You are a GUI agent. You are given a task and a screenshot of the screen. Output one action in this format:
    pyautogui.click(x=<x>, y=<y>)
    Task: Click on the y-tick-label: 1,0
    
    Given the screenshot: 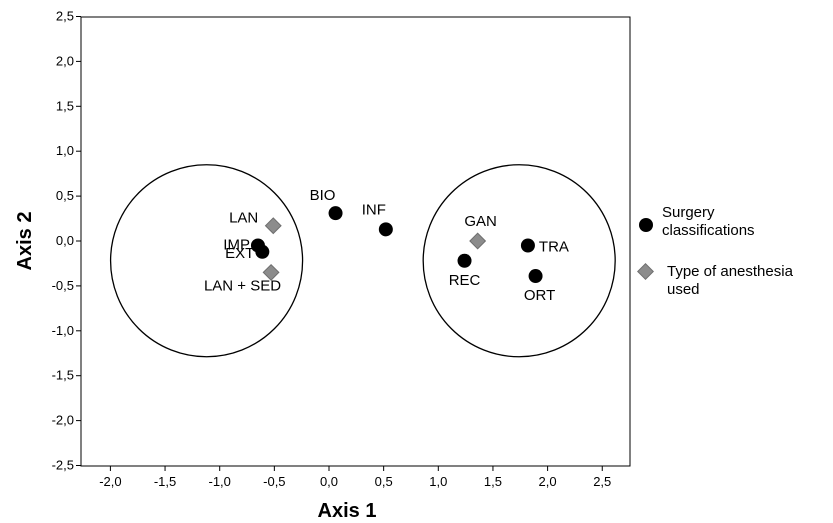 What is the action you would take?
    pyautogui.click(x=65, y=150)
    